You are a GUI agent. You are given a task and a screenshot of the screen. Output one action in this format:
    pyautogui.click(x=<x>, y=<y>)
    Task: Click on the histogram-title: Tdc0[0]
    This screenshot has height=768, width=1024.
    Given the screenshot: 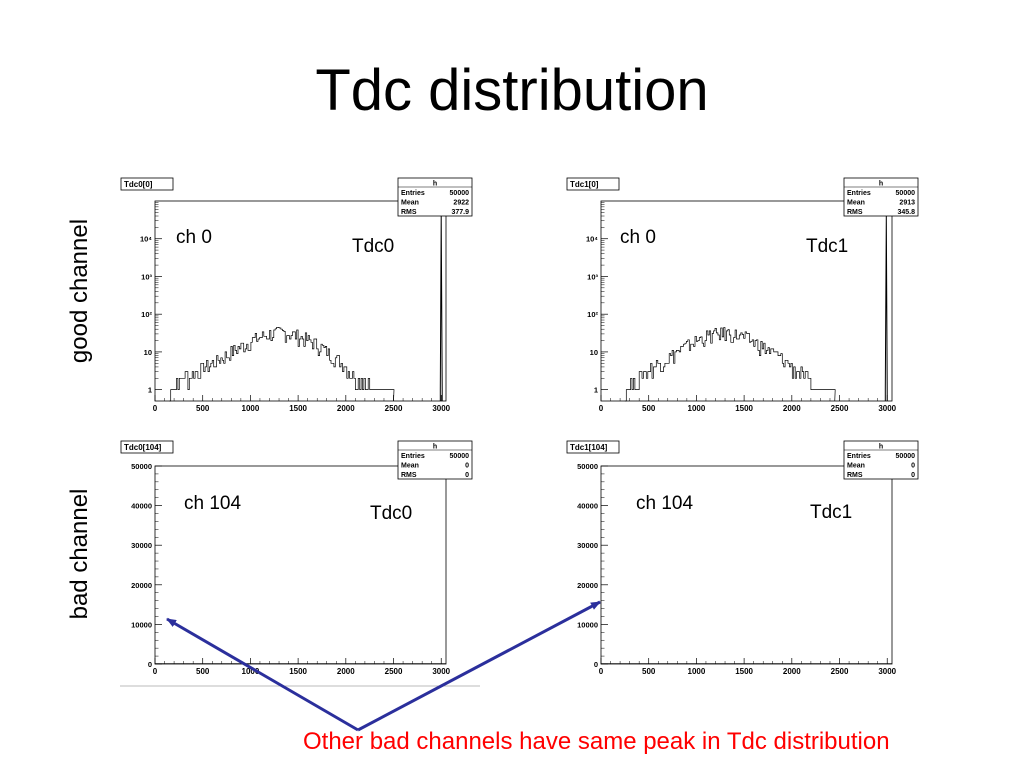 What is the action you would take?
    pyautogui.click(x=138, y=184)
    